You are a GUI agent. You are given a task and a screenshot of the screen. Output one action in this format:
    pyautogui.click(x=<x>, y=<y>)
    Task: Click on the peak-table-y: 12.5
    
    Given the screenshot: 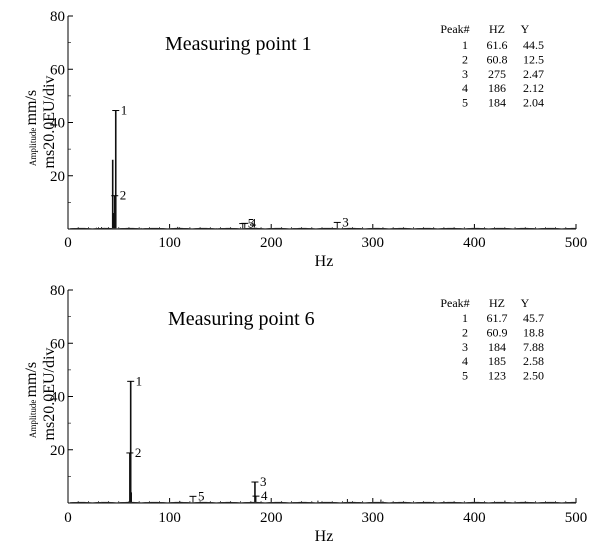 What is the action you would take?
    pyautogui.click(x=533, y=59)
    